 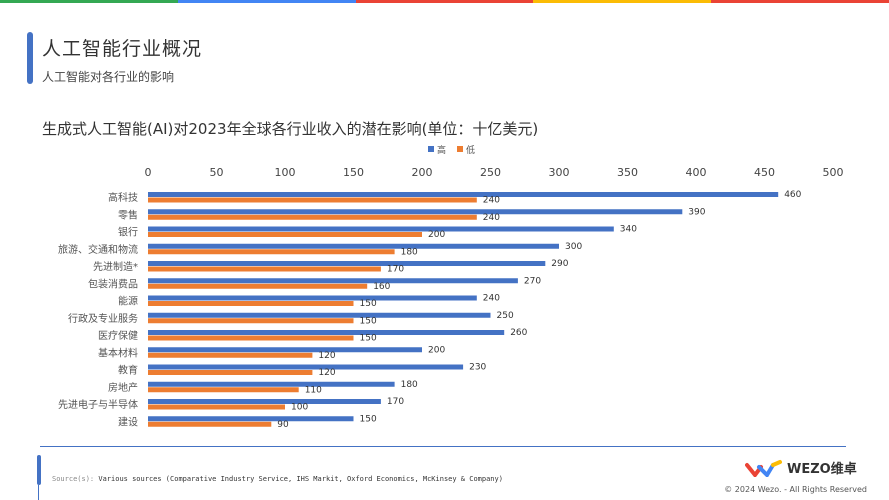 What do you see at coordinates (285, 172) in the screenshot?
I see `x-tick-label: 100` at bounding box center [285, 172].